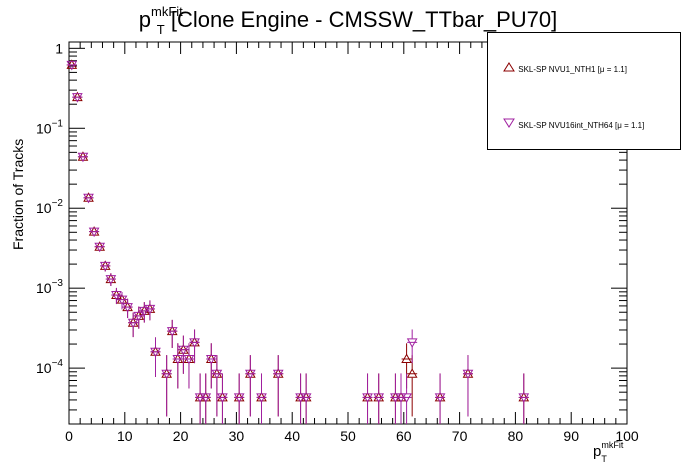 The height and width of the screenshot is (472, 696). What do you see at coordinates (604, 459) in the screenshot?
I see `x-axis-label-sub: T` at bounding box center [604, 459].